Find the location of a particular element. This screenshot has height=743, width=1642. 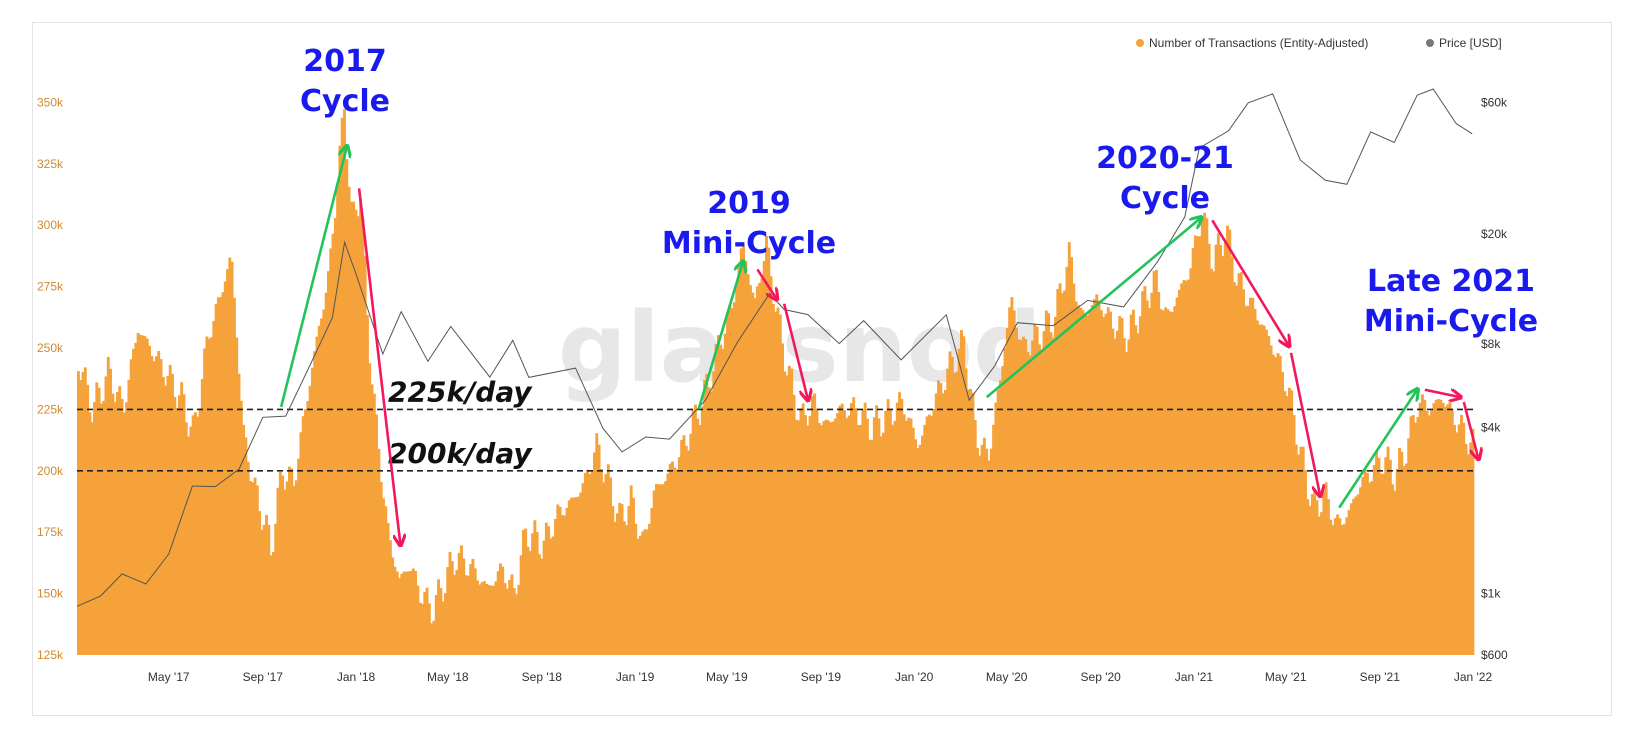

x-tick: Jan '18 is located at coordinates (356, 677).